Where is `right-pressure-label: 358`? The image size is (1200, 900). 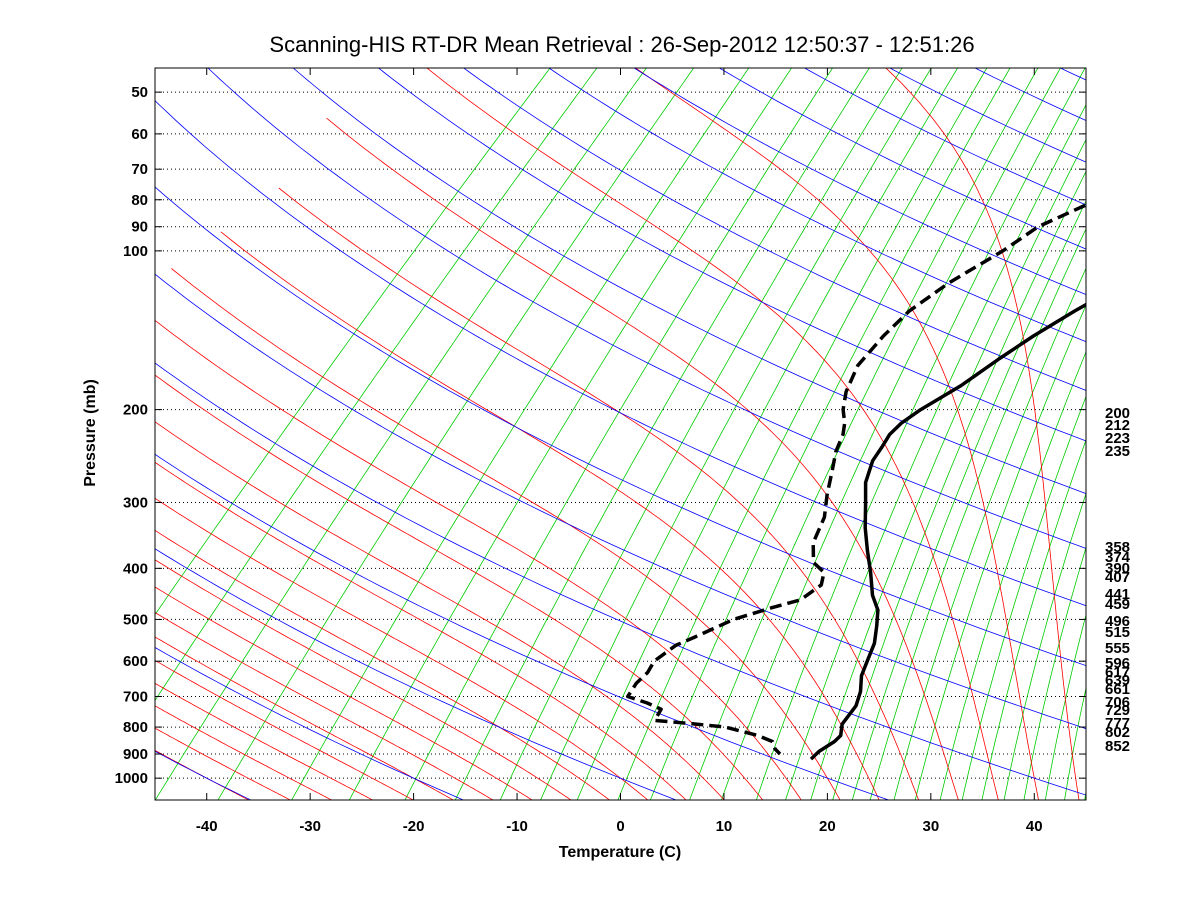 right-pressure-label: 358 is located at coordinates (1117, 547).